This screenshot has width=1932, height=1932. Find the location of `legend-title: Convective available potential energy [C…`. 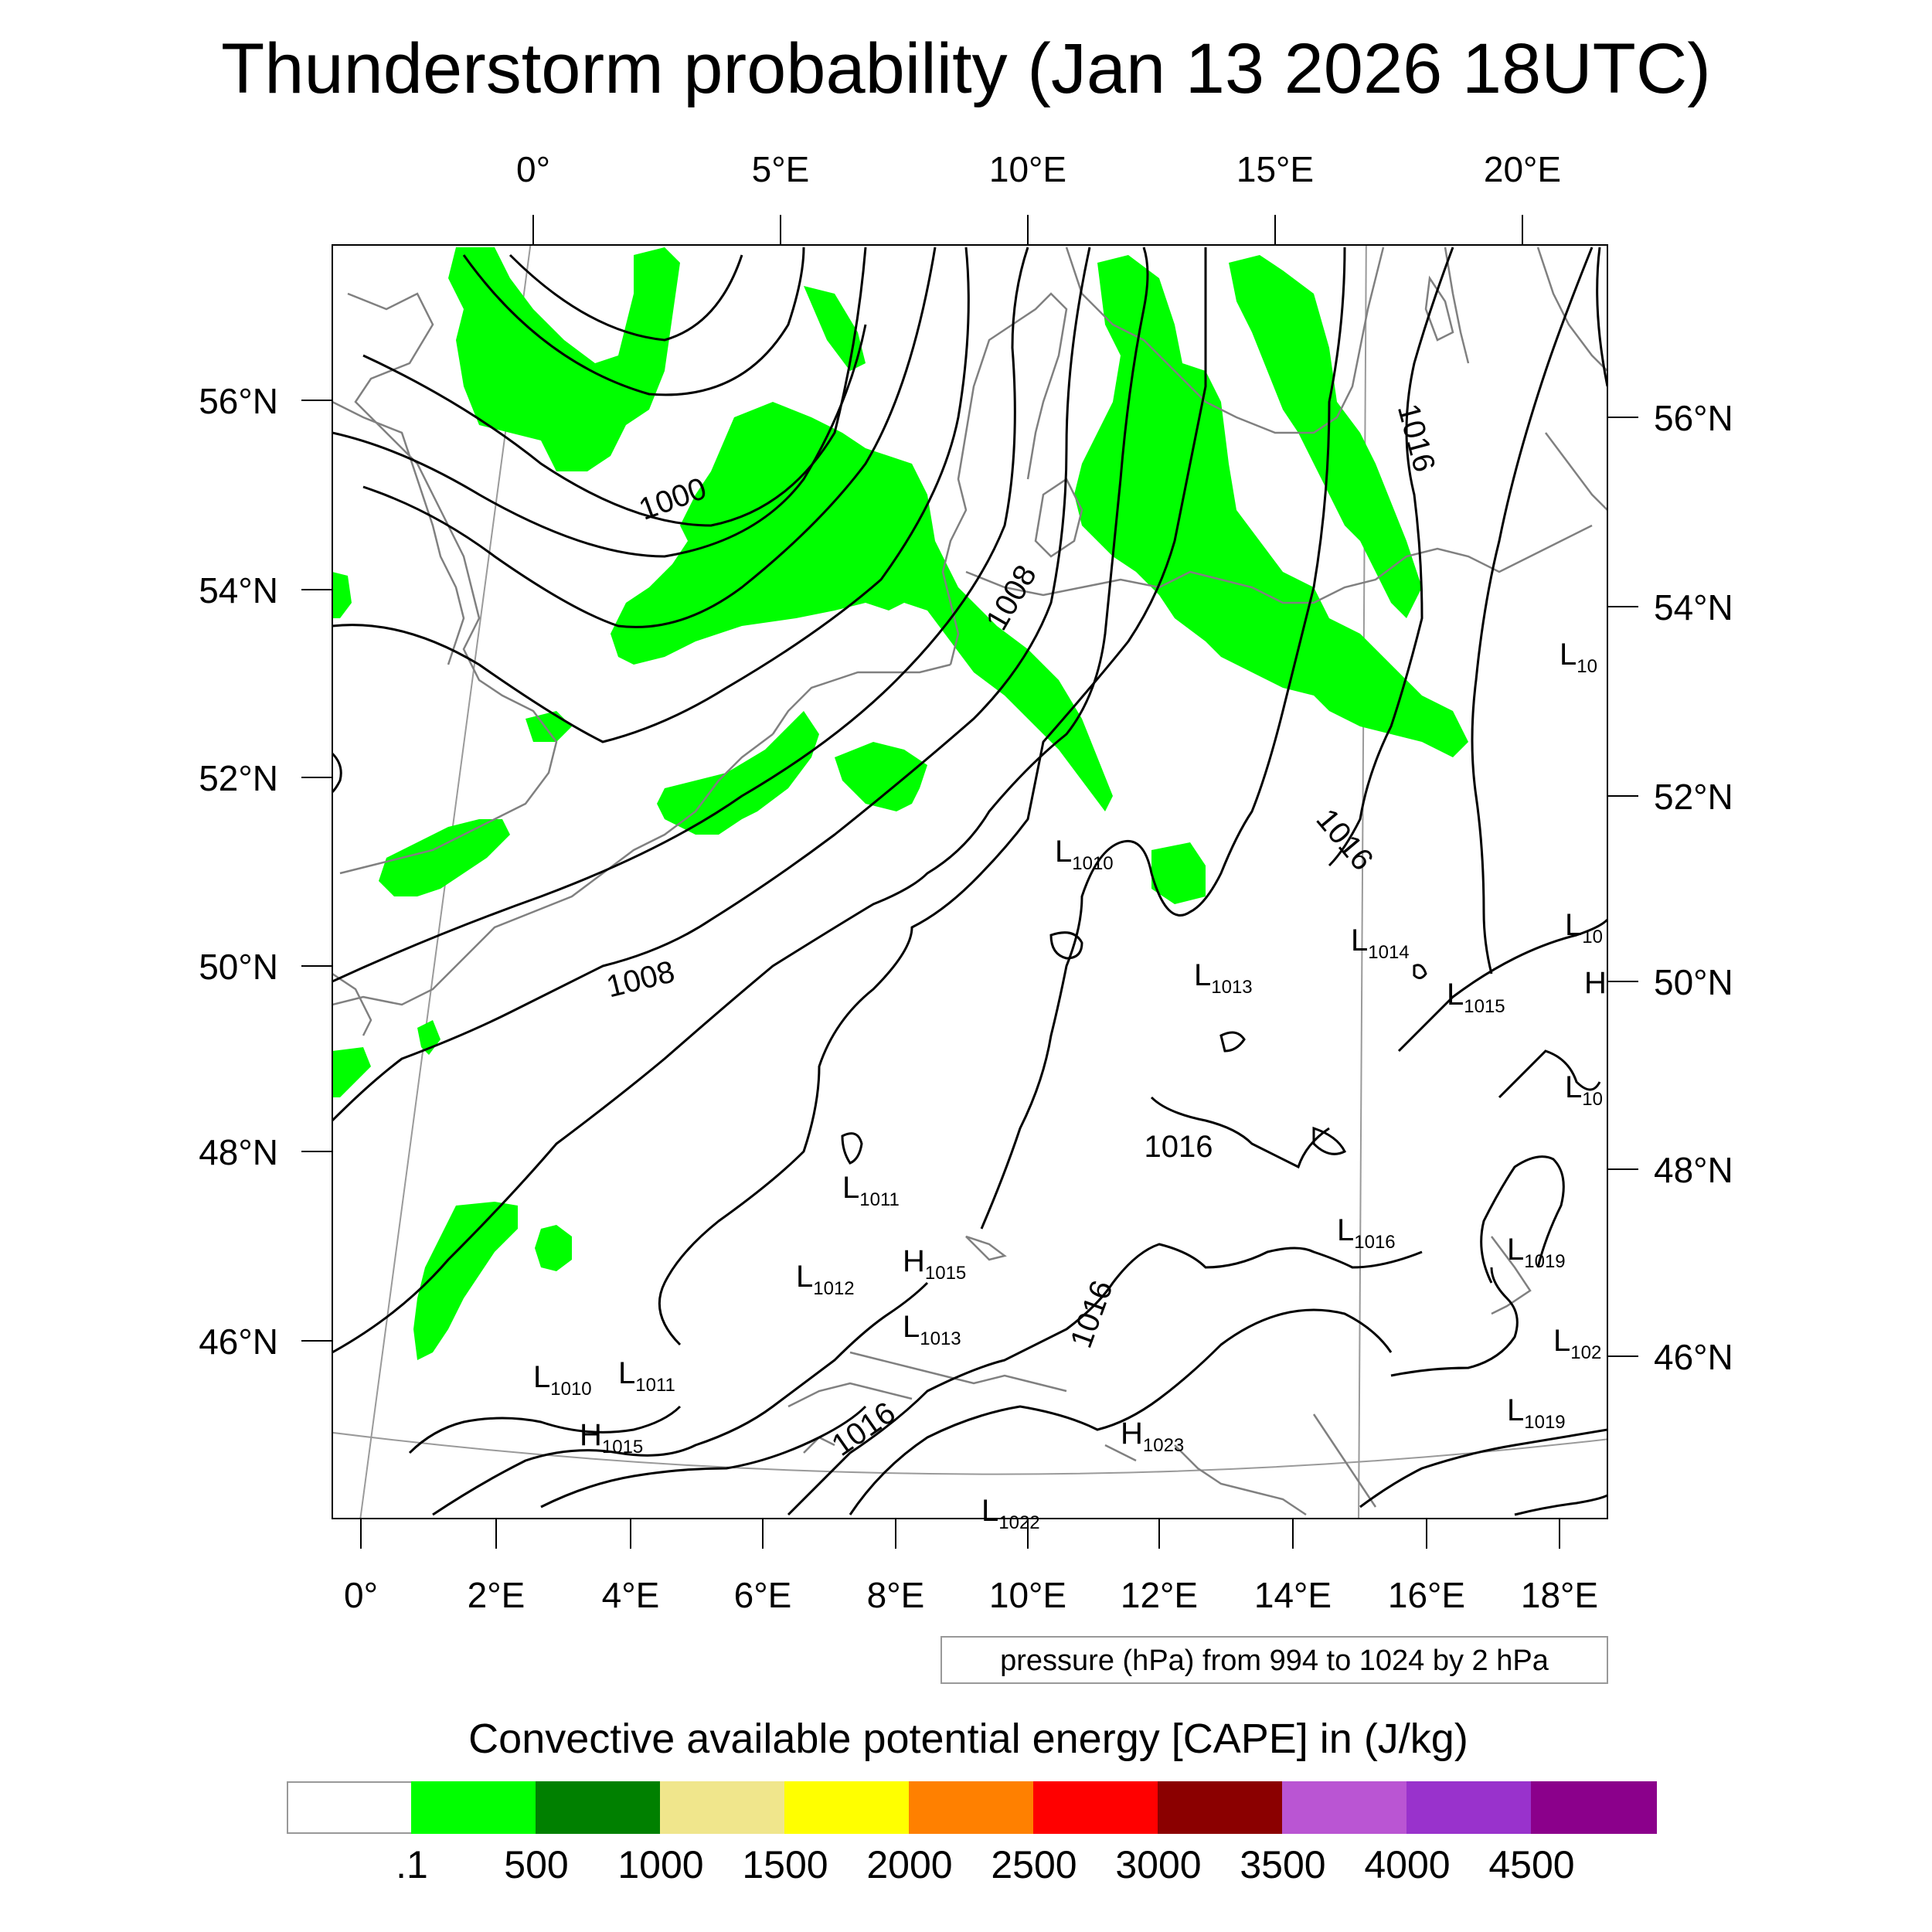

legend-title: Convective available potential energy [C… is located at coordinates (968, 1739).